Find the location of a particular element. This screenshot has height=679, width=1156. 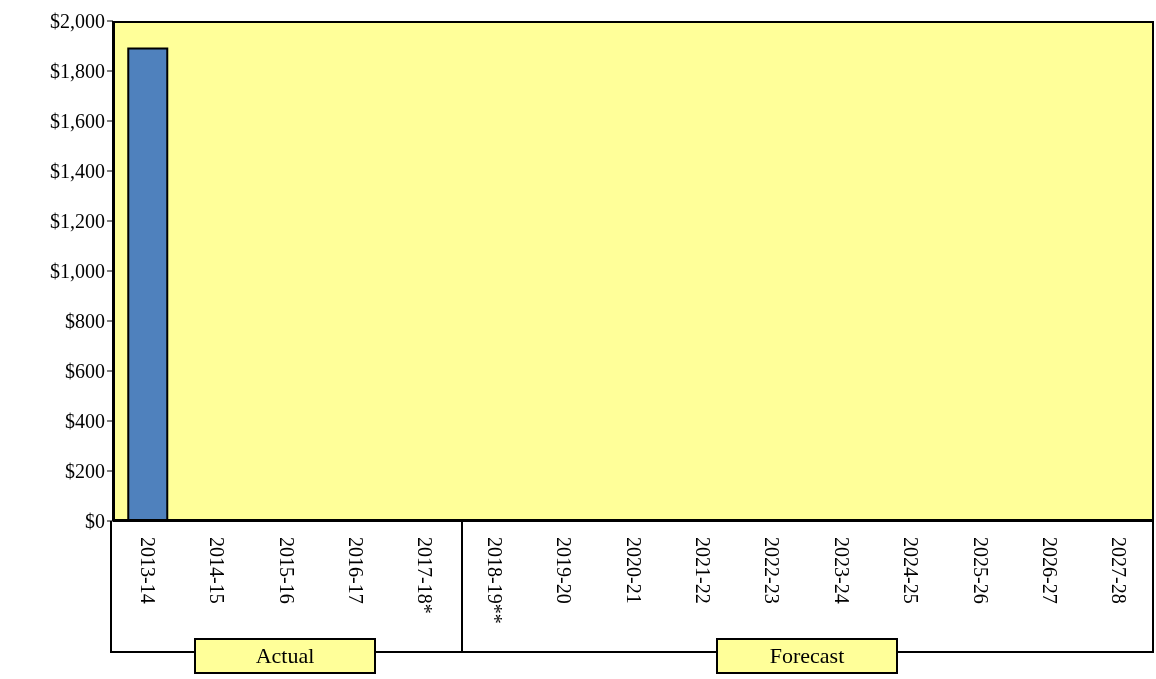

text: Forecast is located at coordinates (807, 656).